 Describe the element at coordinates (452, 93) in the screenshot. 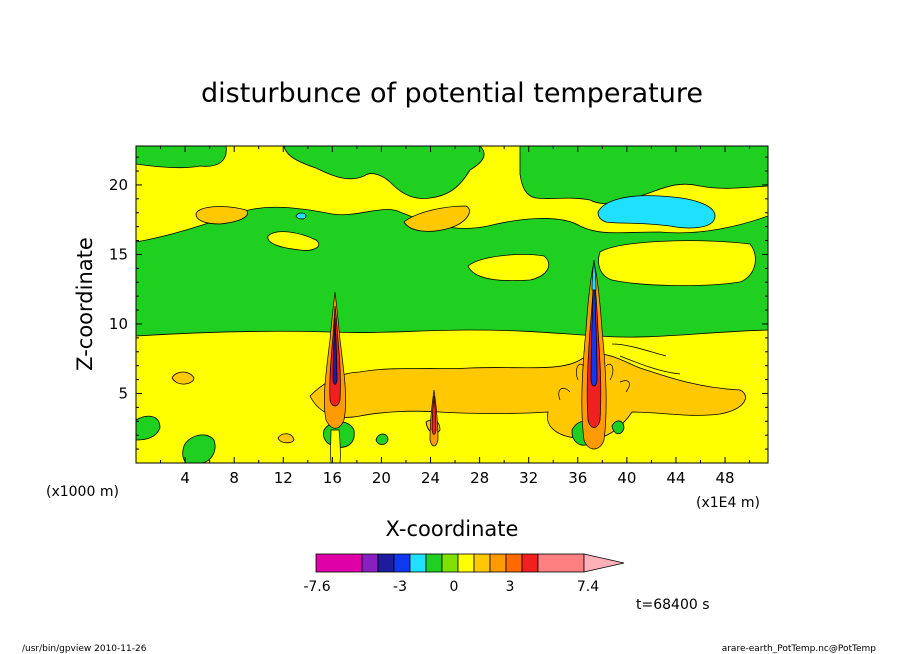

I see `chart-title: disturbunce of potential temperature` at that location.